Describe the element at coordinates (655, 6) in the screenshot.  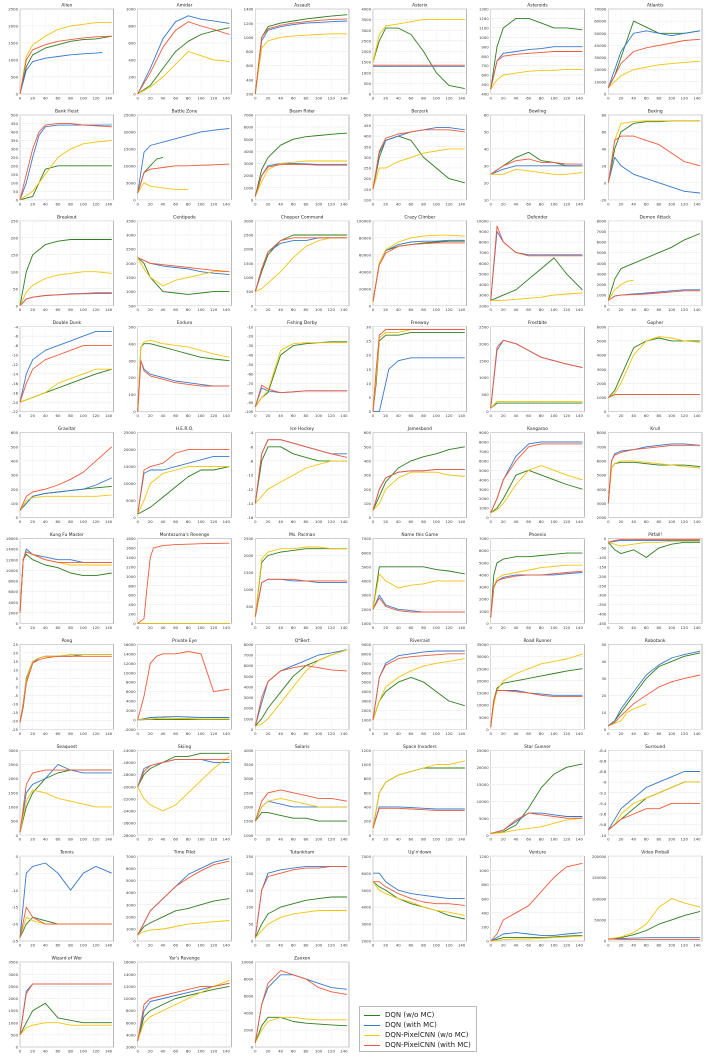
I see `subplot-title: Atlantis` at that location.